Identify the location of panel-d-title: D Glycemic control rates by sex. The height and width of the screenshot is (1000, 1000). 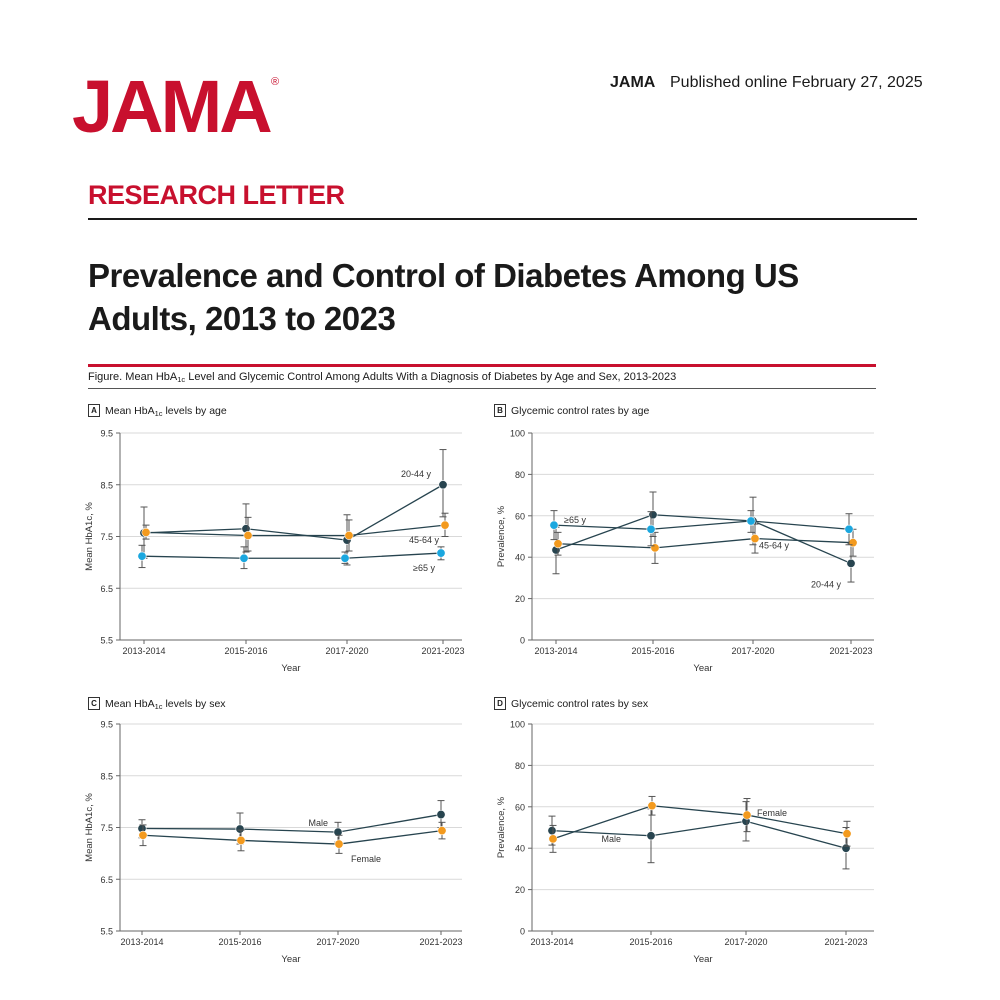
(571, 703).